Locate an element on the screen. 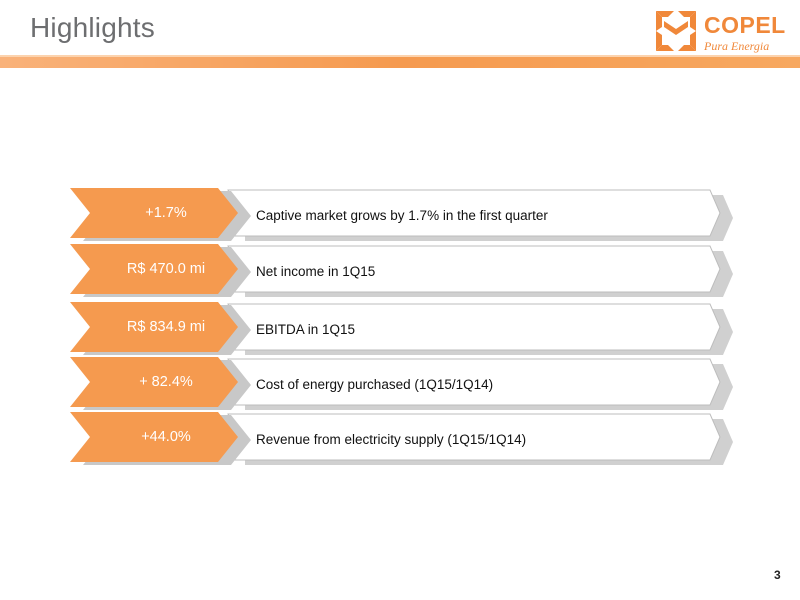  page-number: 3 is located at coordinates (777, 575).